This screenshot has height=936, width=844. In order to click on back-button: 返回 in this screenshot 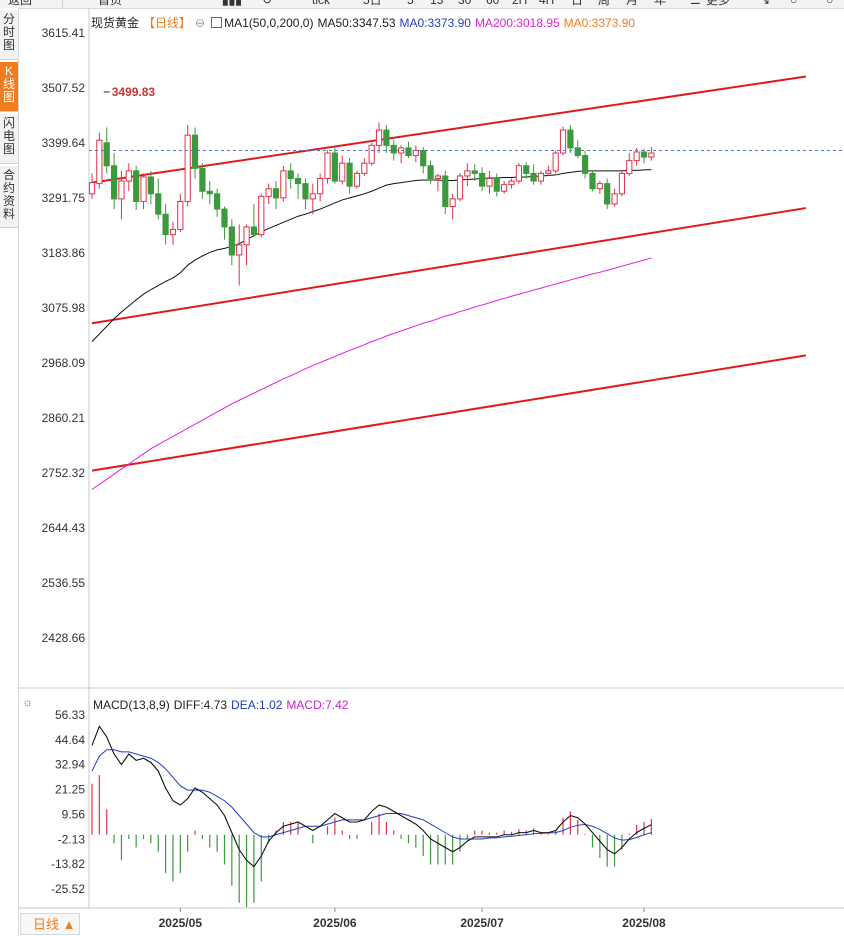, I will do `click(20, 3)`.